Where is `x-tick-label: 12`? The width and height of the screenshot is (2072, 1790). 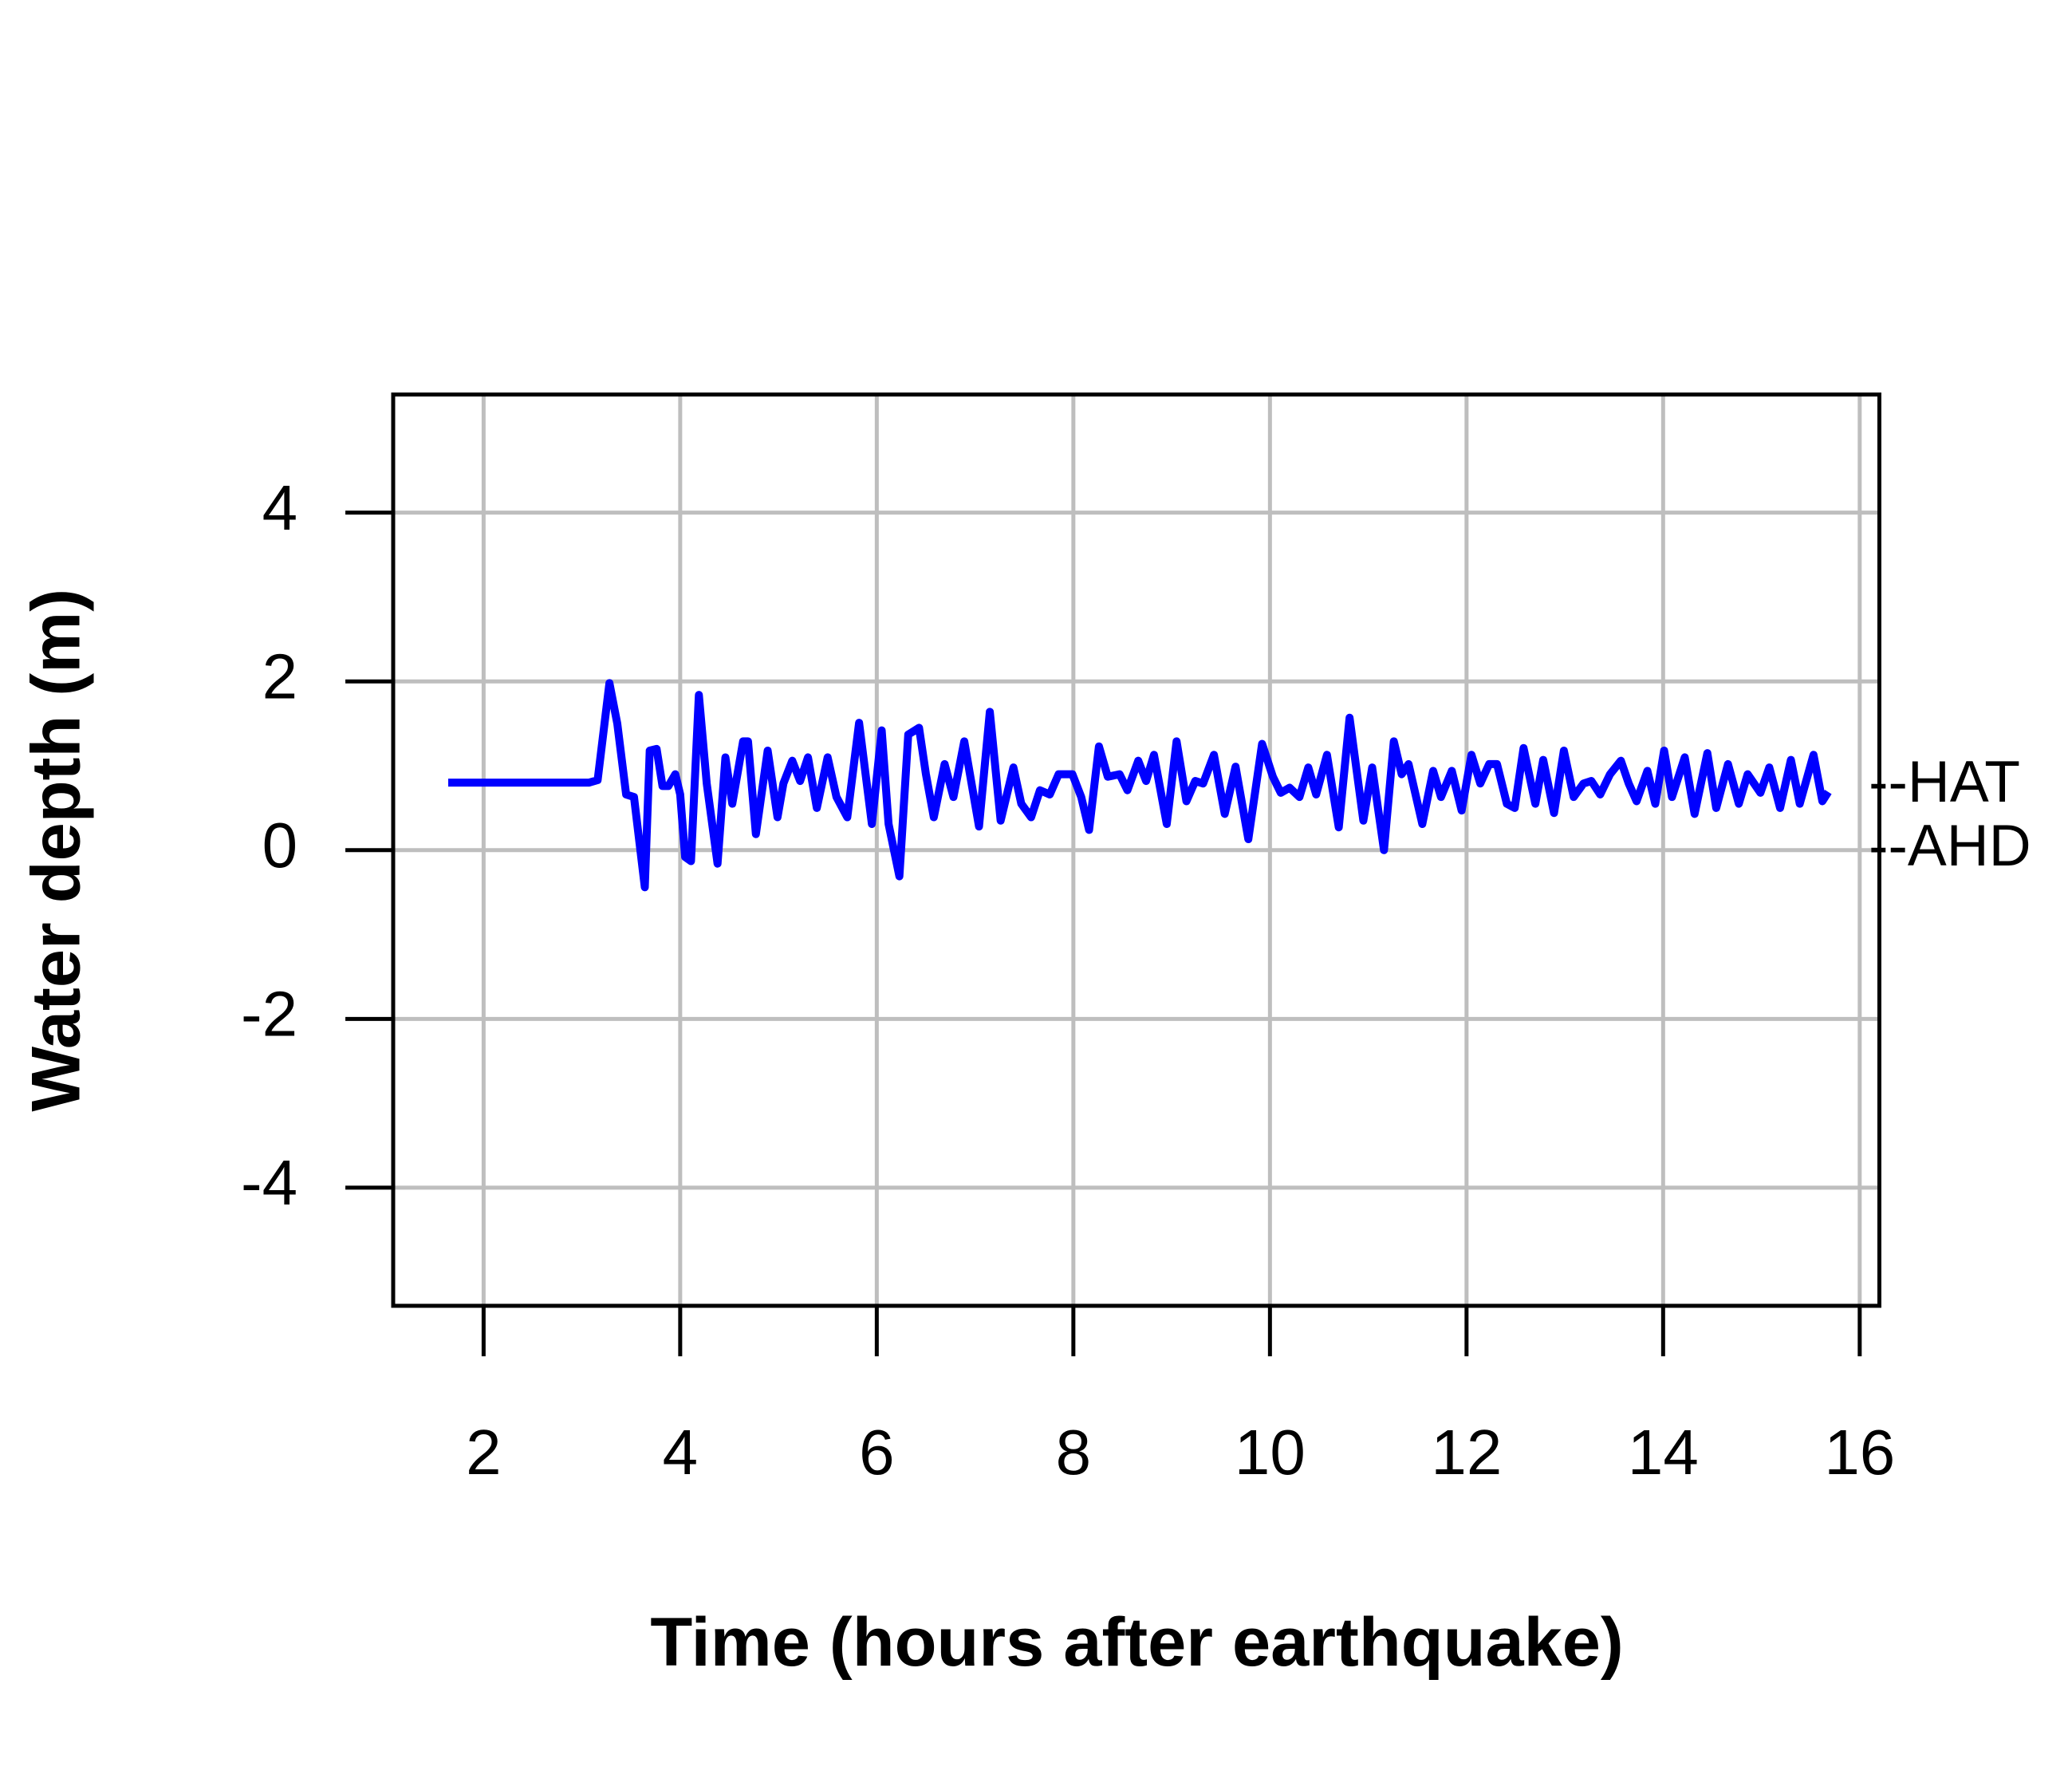 x-tick-label: 12 is located at coordinates (1466, 1452).